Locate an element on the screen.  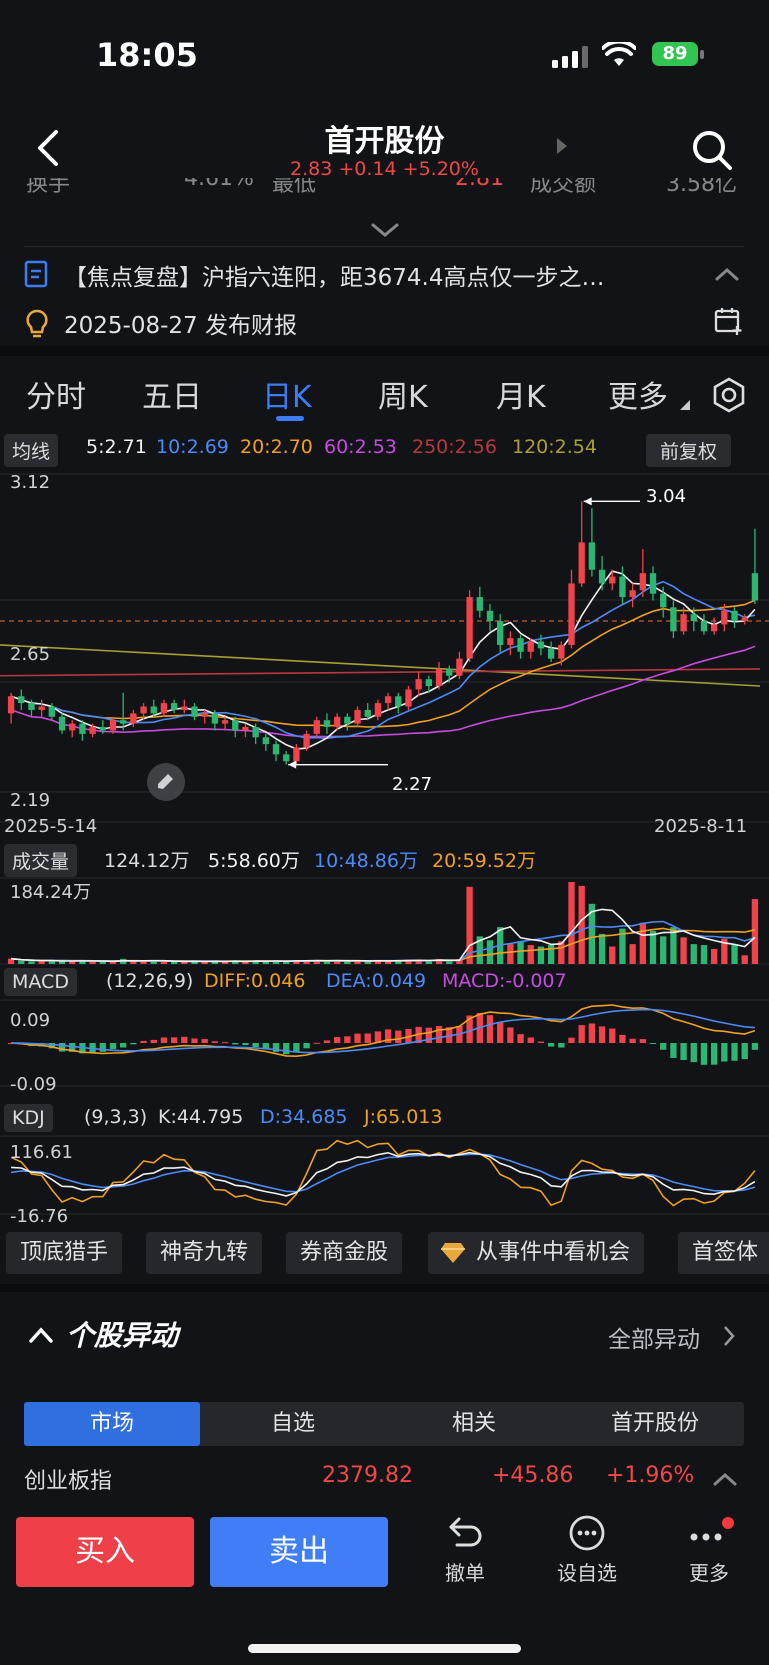
tag-first-sign: 首签体 is located at coordinates (723, 1253).